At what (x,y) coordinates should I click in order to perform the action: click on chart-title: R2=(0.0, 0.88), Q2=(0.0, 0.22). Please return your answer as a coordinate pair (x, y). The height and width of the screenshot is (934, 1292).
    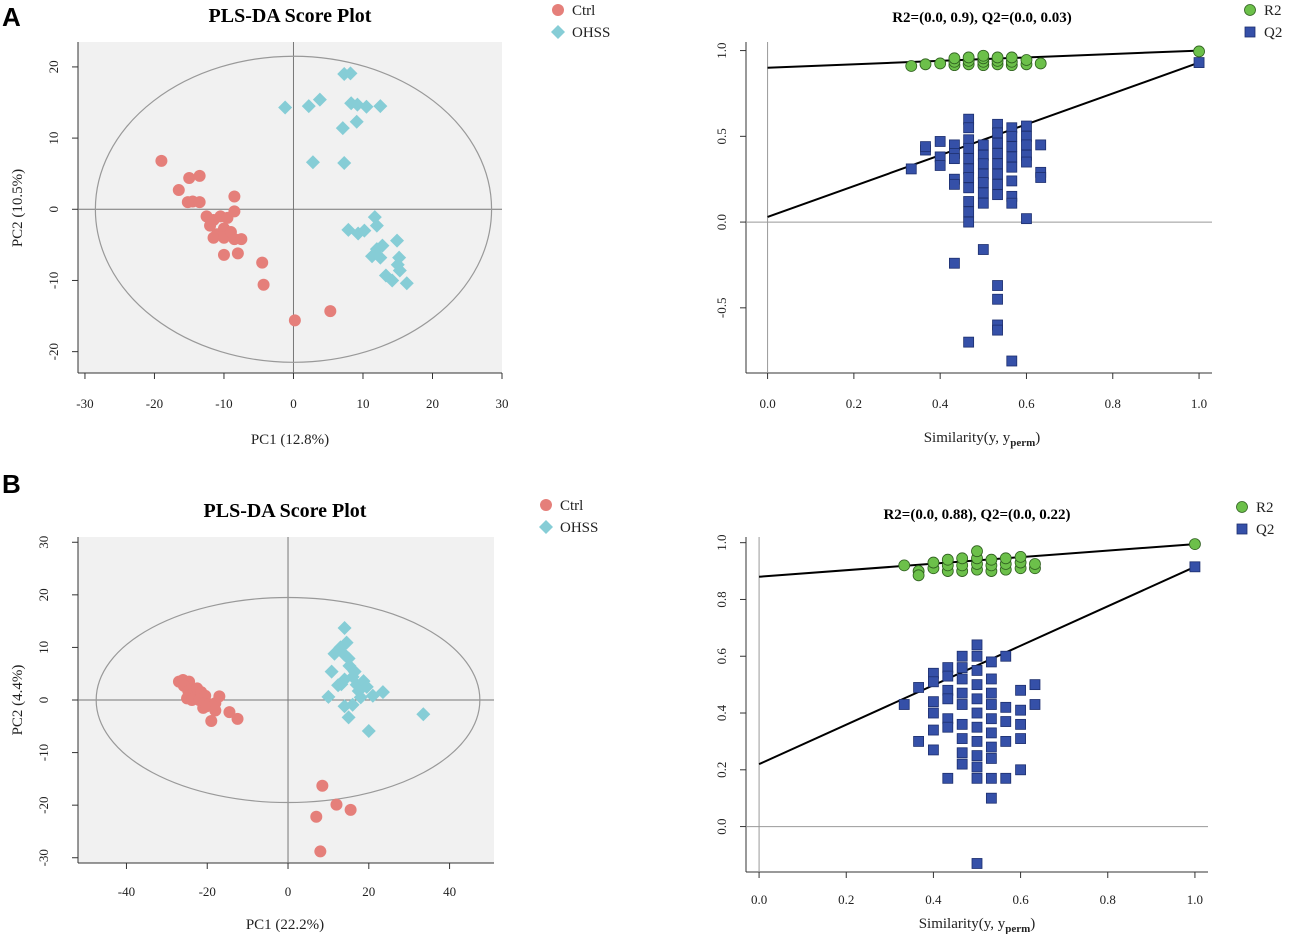
    Looking at the image, I should click on (976, 515).